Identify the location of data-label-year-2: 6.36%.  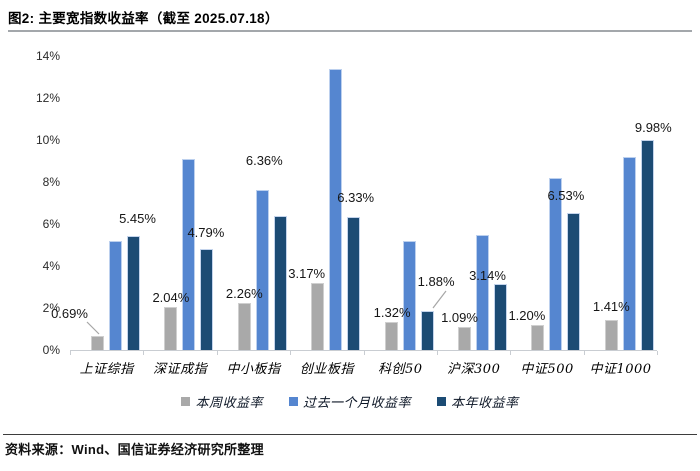
(264, 161).